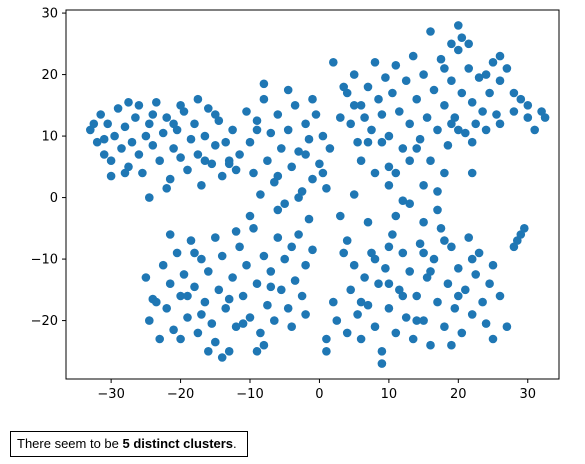 Image resolution: width=585 pixels, height=464 pixels. I want to click on summary-caption: There seem to be 5 distinct clusters., so click(129, 444).